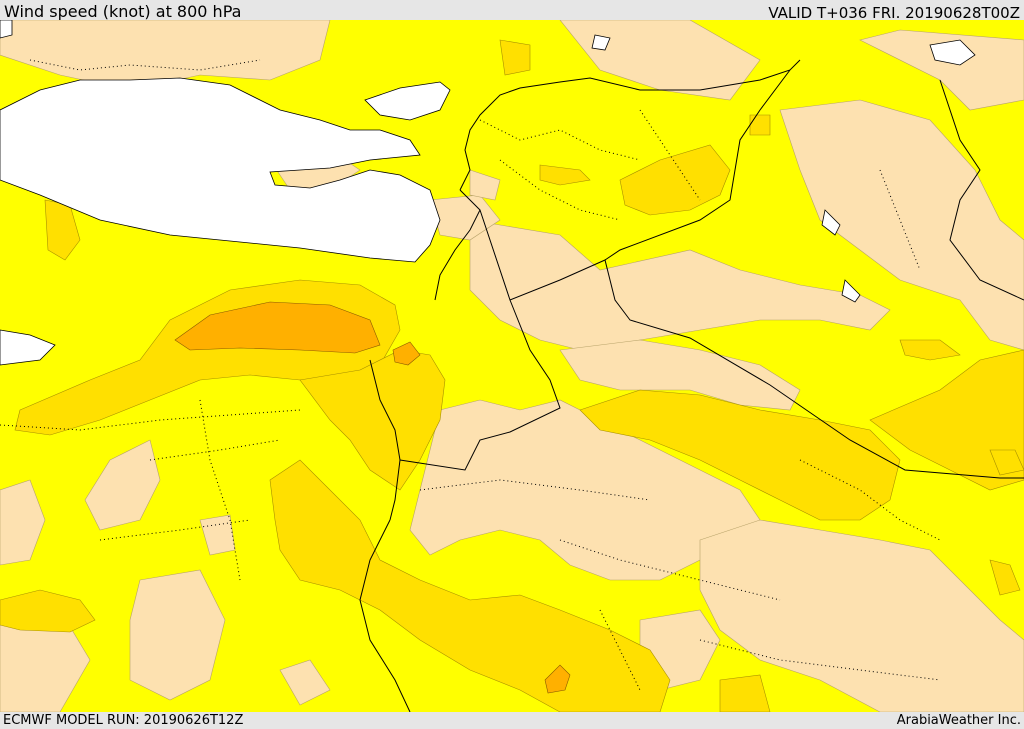 The image size is (1024, 729). I want to click on brand-credit: ArabiaWeather Inc., so click(958, 720).